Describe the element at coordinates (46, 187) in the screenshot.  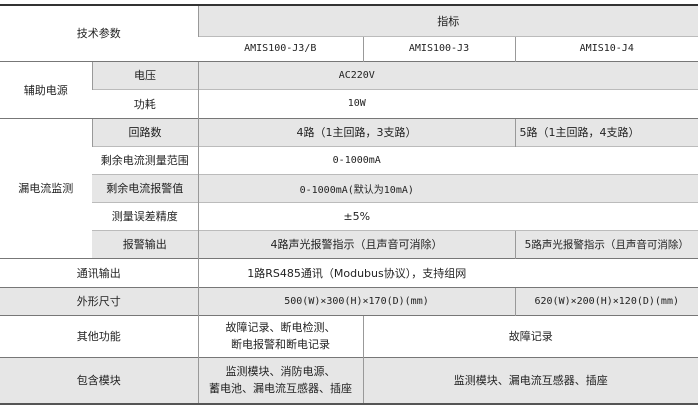
I see `group-leakage: 漏电流监测` at that location.